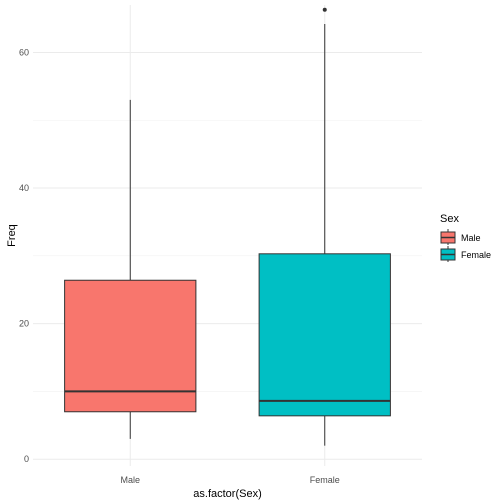  Describe the element at coordinates (227, 494) in the screenshot. I see `x-axis-title: as.factor(Sex)` at that location.